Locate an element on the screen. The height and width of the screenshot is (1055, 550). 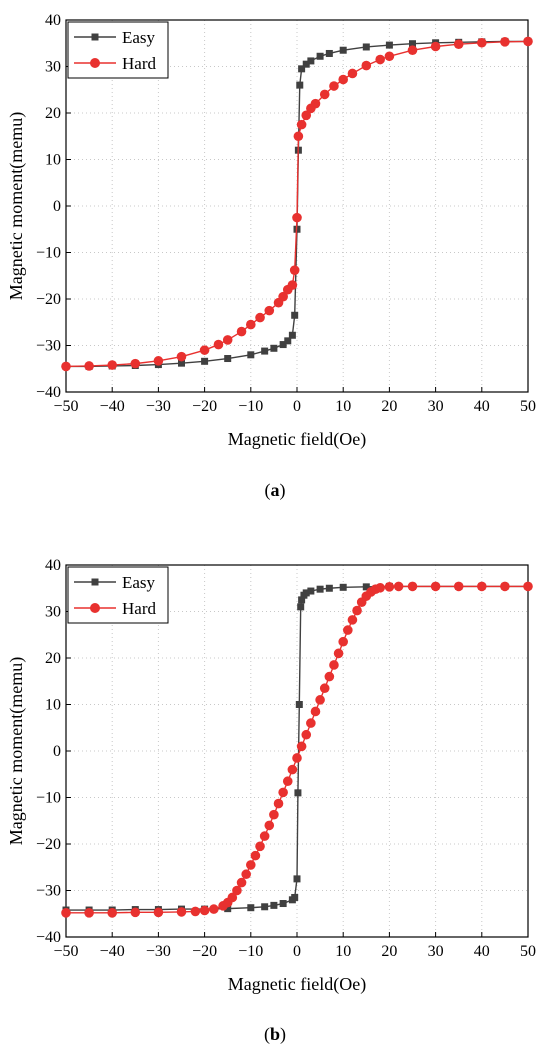
legend-label: Easy is located at coordinates (139, 37).